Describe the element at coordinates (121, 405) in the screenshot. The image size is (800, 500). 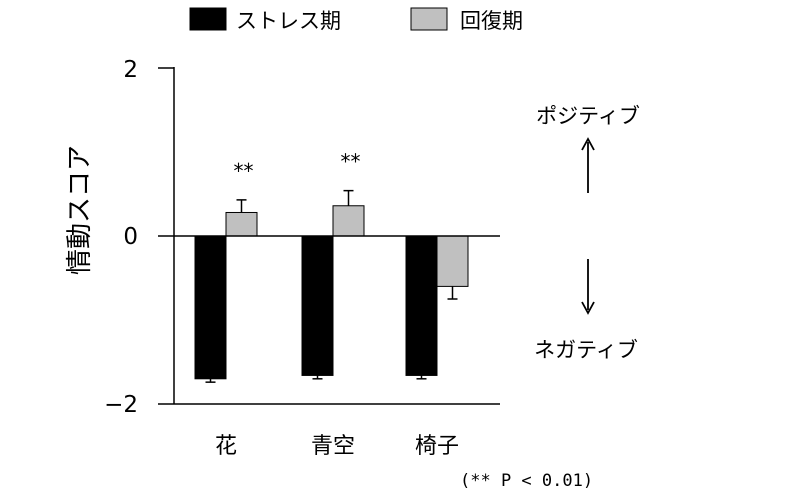
I see `y-tick-label-bottom: −2` at that location.